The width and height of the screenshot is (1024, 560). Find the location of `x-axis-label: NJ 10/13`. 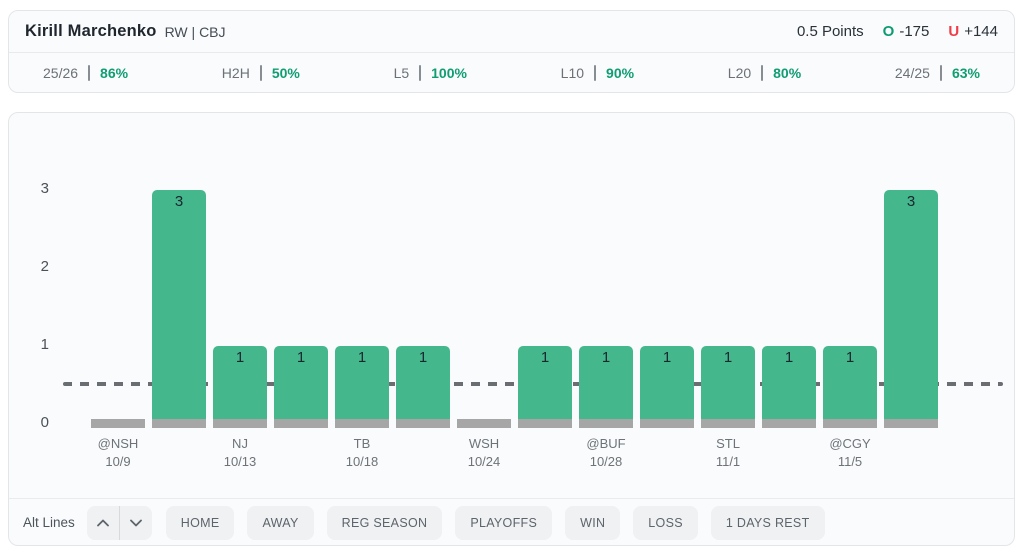

x-axis-label: NJ 10/13 is located at coordinates (240, 453).